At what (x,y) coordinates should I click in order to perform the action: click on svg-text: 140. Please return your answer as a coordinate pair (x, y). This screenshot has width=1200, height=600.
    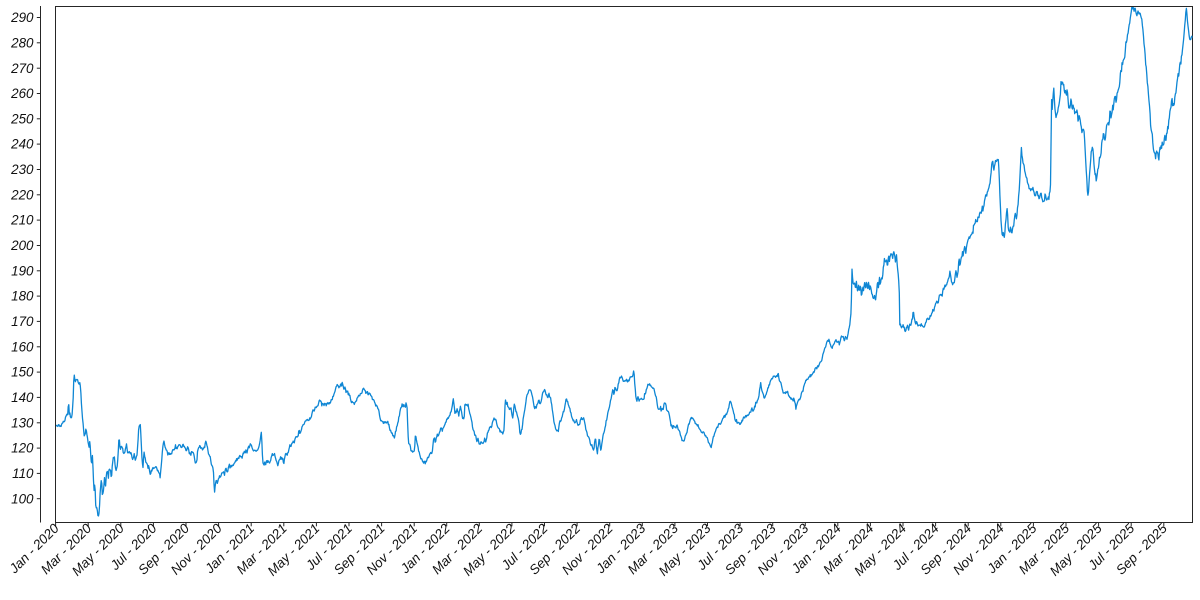
    Looking at the image, I should click on (22, 397).